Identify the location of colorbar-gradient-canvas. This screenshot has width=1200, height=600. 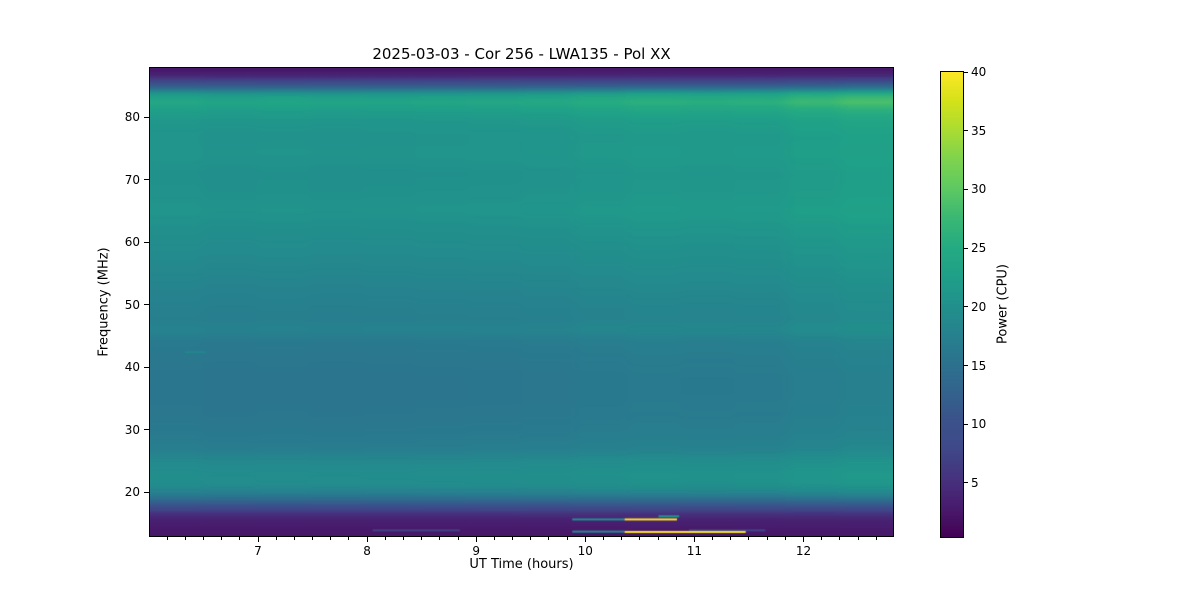
(952, 304).